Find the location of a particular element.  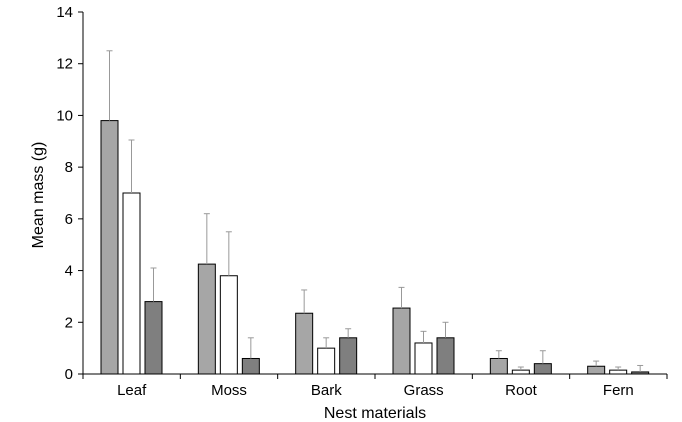

bar-moss-s3 is located at coordinates (250, 366).